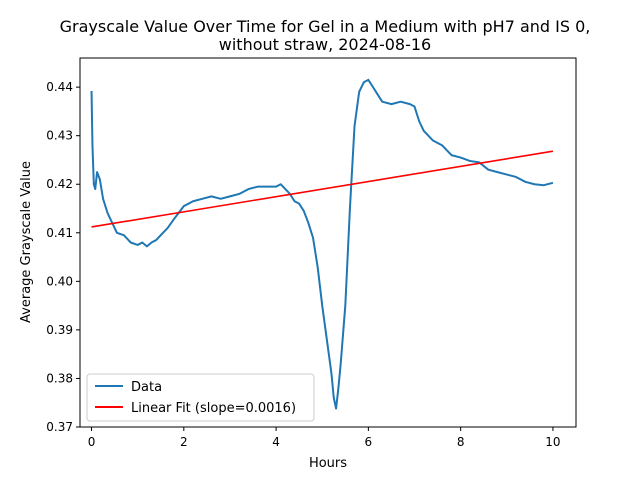 This screenshot has width=640, height=480. What do you see at coordinates (63, 257) in the screenshot?
I see `y-axis-ticks: 0.37 0.38 0.39 0.40 0.41 0.42 0.43 0.44` at bounding box center [63, 257].